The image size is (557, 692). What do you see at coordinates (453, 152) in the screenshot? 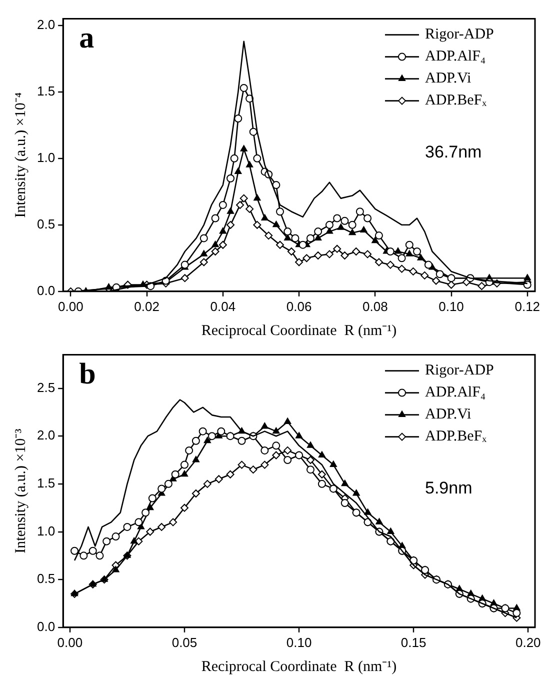
I see `annotation: 36.7nm` at bounding box center [453, 152].